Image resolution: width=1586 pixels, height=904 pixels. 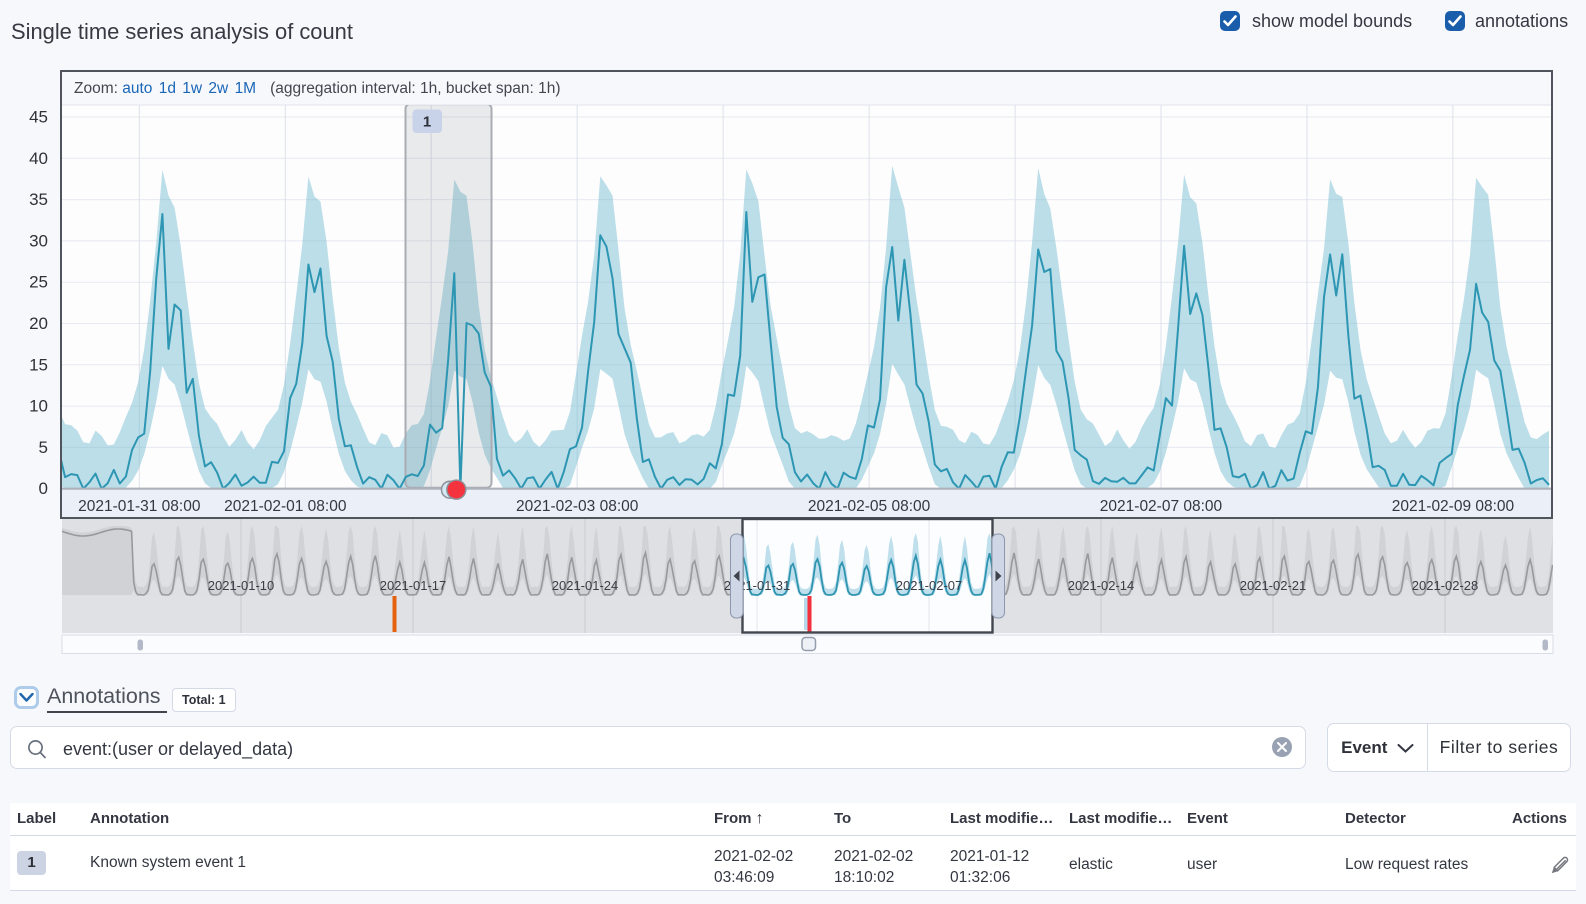 What do you see at coordinates (38, 117) in the screenshot?
I see `svg-text: 45` at bounding box center [38, 117].